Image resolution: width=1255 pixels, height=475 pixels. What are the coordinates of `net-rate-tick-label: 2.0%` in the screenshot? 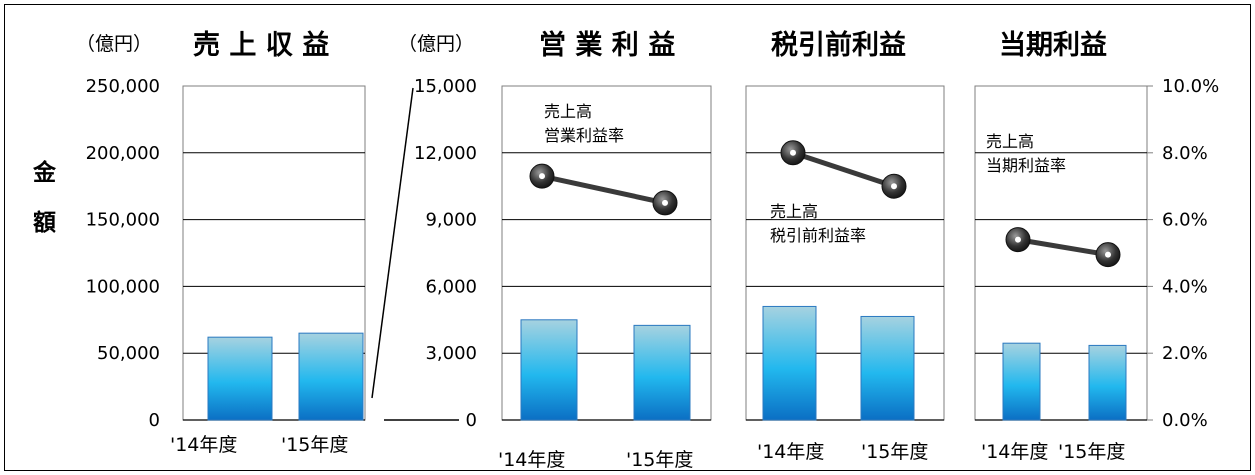 It's located at (1185, 353).